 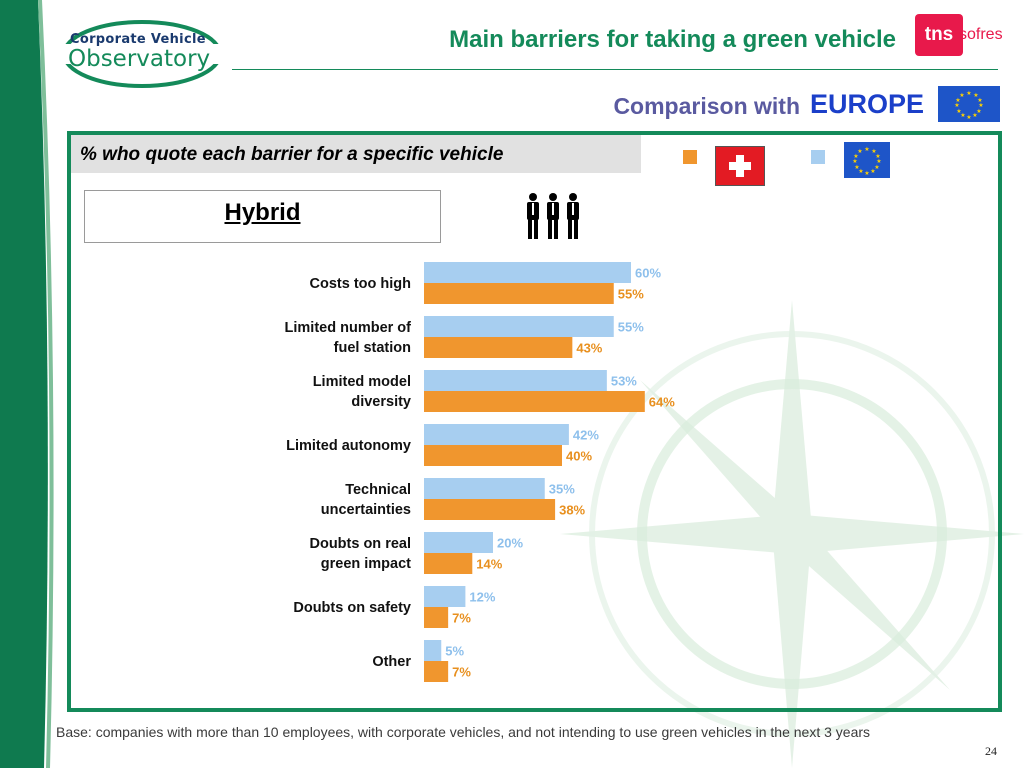 I want to click on legend-swatch-switzerland, so click(x=690, y=157).